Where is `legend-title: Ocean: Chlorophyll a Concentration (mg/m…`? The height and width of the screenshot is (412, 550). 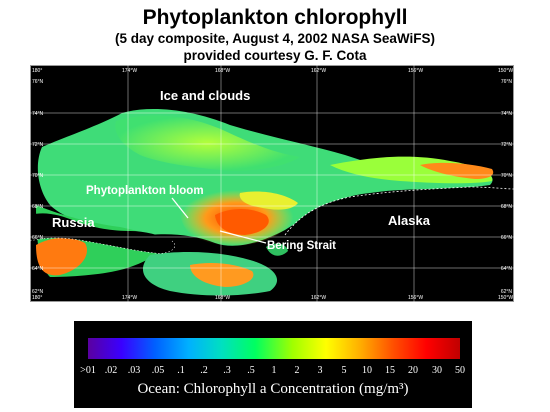 legend-title: Ocean: Chlorophyll a Concentration (mg/m… is located at coordinates (273, 389).